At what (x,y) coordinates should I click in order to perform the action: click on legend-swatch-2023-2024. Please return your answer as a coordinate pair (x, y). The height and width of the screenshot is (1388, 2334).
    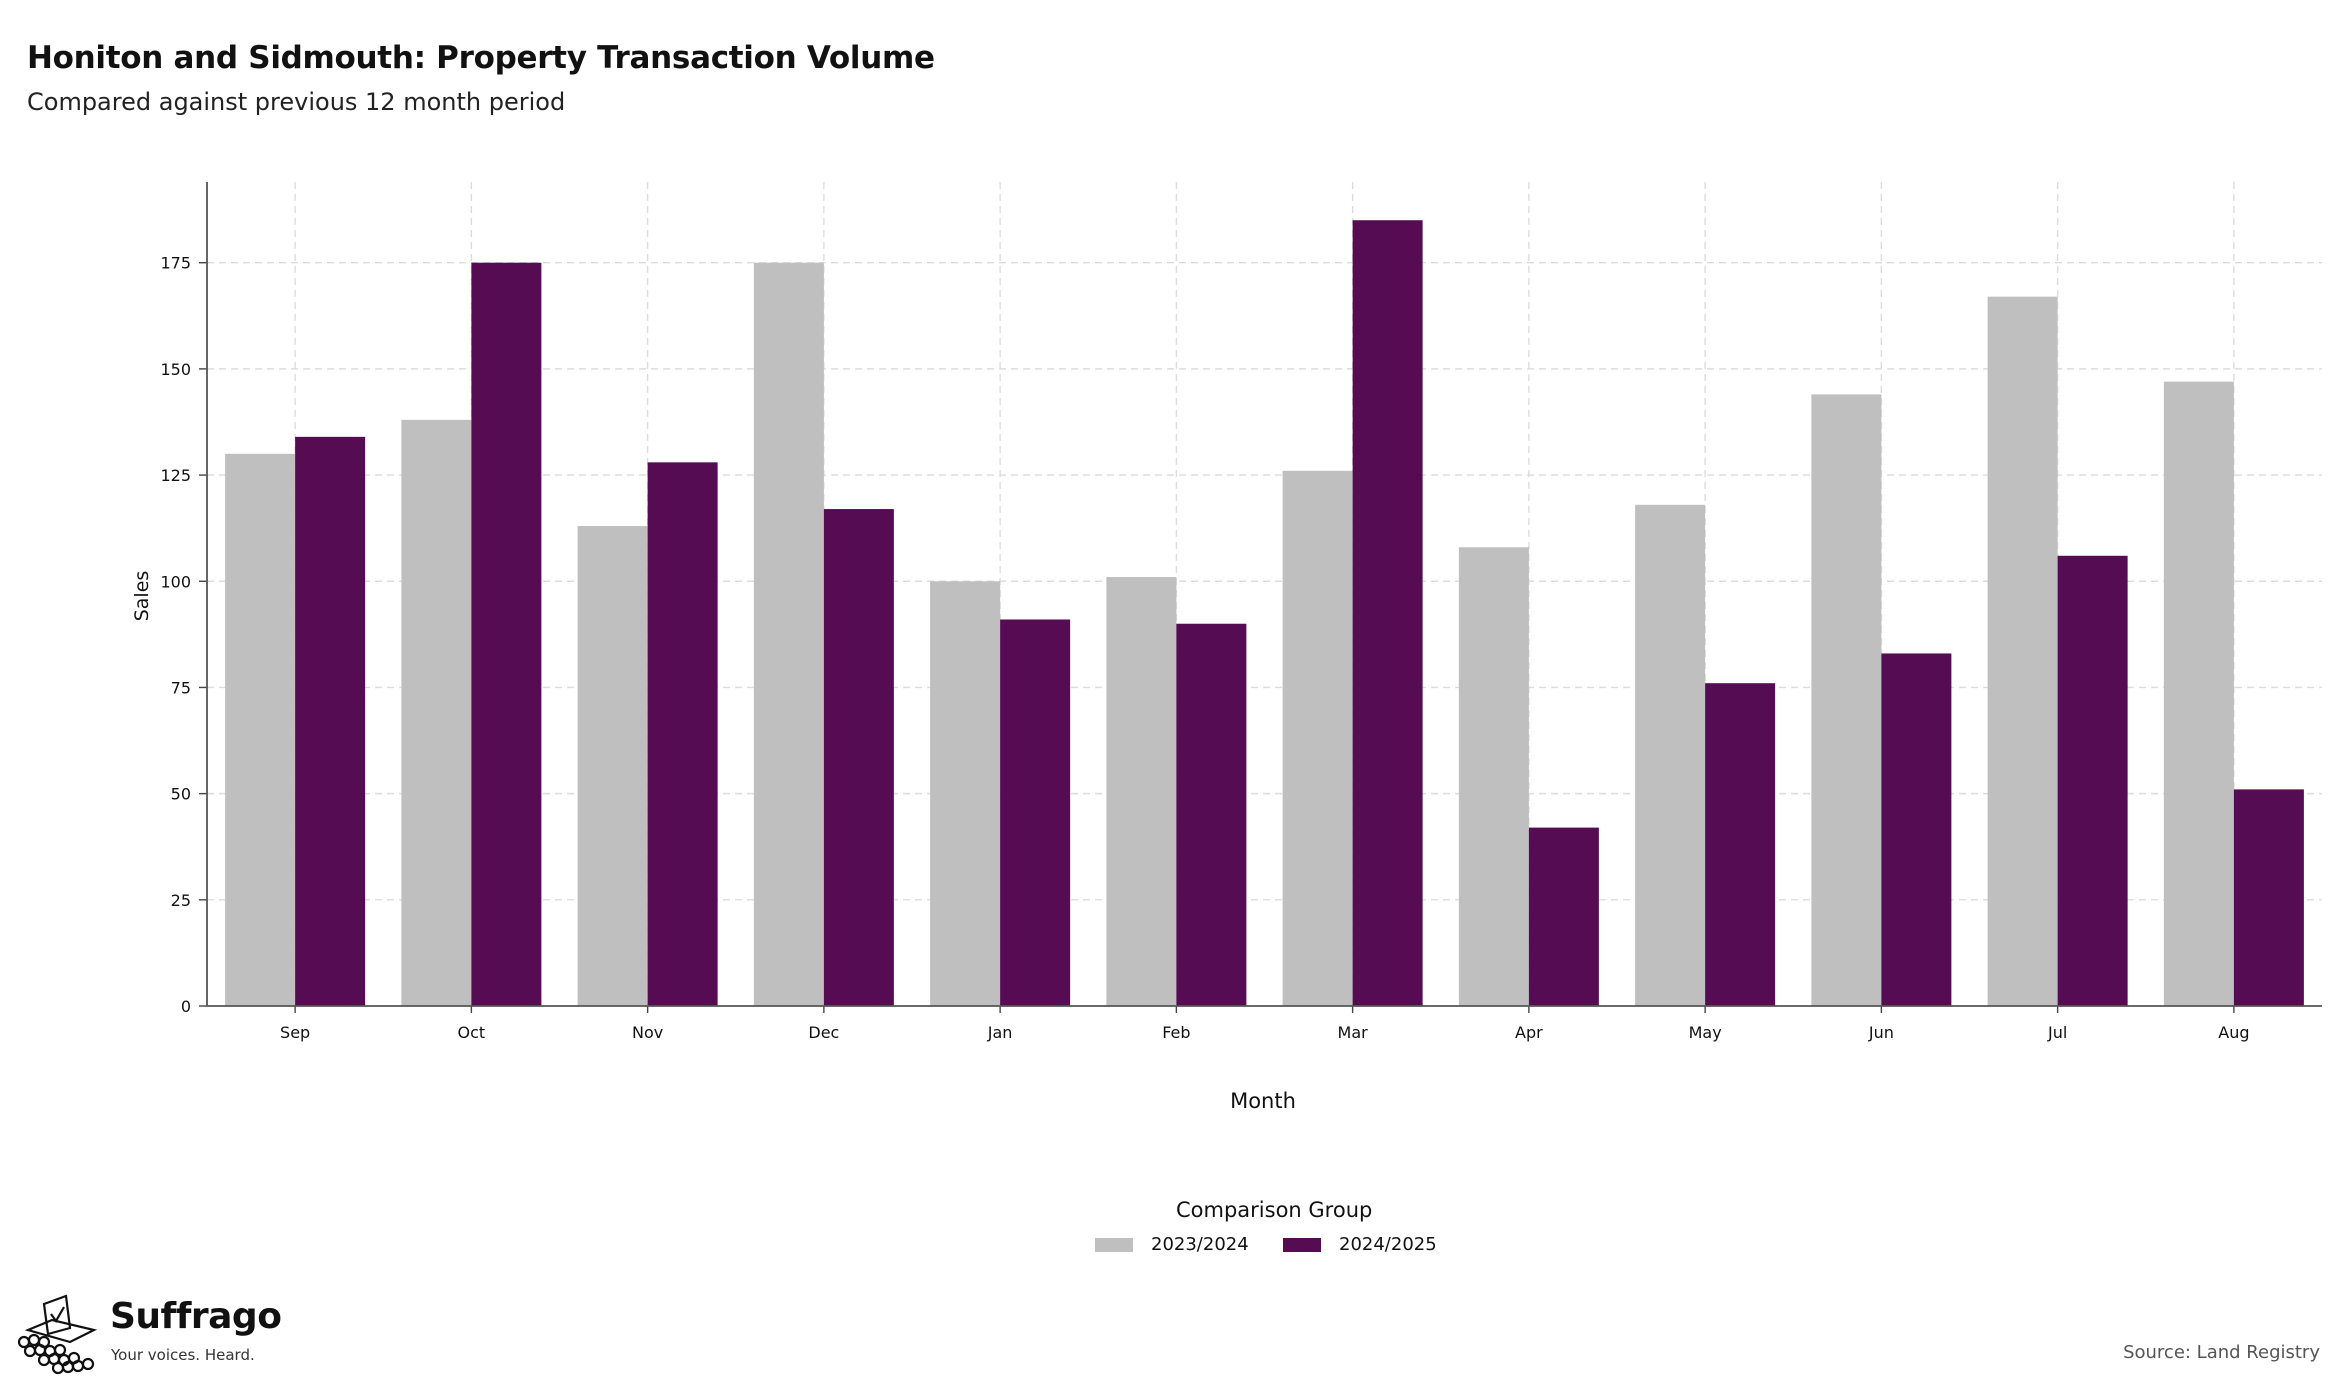
    Looking at the image, I should click on (1114, 1244).